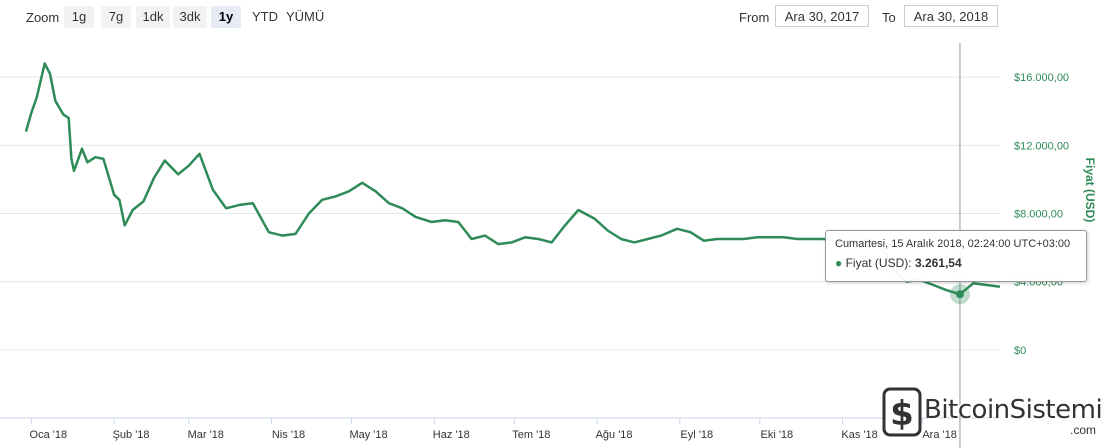  What do you see at coordinates (43, 17) in the screenshot?
I see `zoom-label: Zoom` at bounding box center [43, 17].